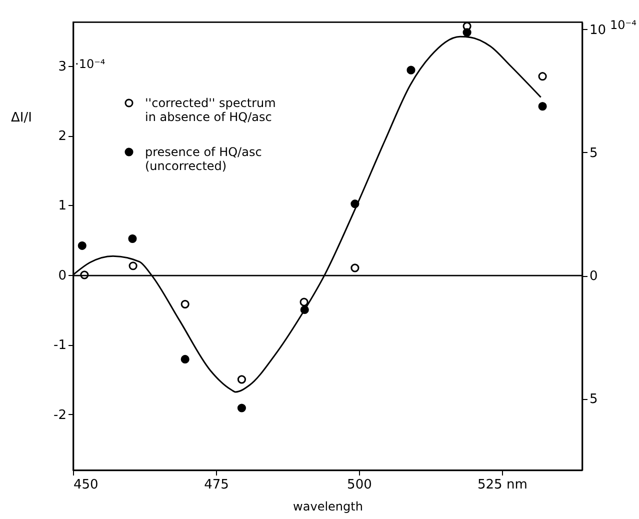 The width and height of the screenshot is (639, 519). What do you see at coordinates (62, 276) in the screenshot?
I see `y-tick-label: 0` at bounding box center [62, 276].